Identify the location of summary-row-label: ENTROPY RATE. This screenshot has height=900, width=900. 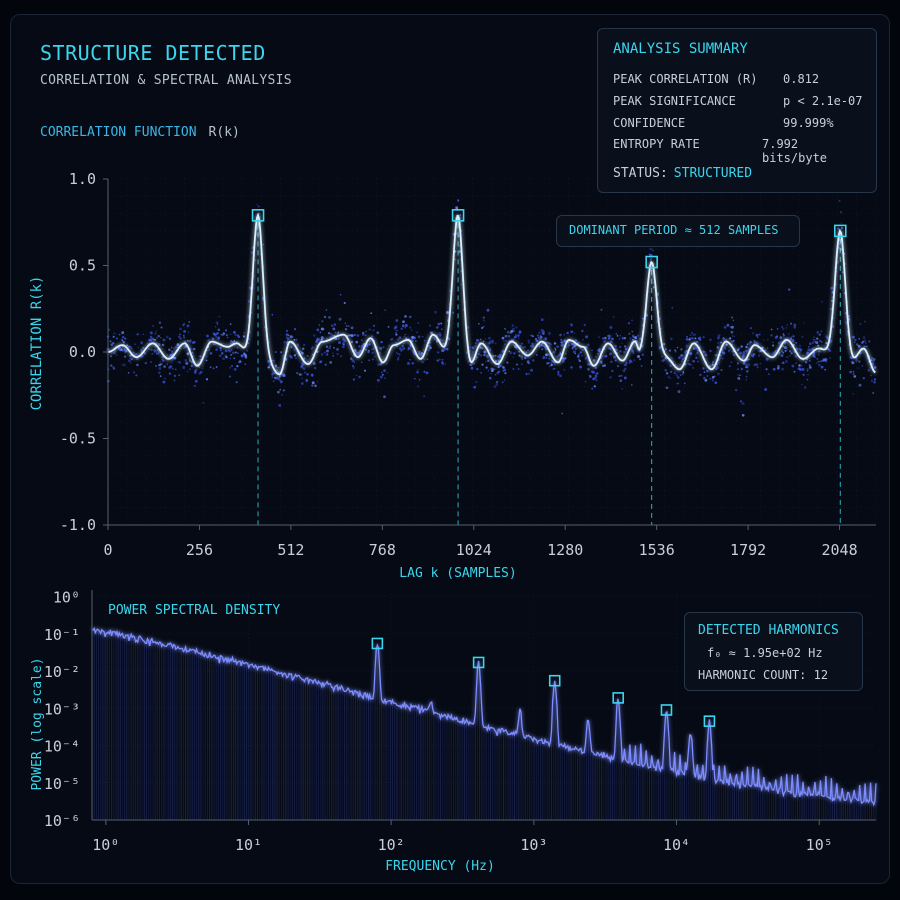
(656, 144).